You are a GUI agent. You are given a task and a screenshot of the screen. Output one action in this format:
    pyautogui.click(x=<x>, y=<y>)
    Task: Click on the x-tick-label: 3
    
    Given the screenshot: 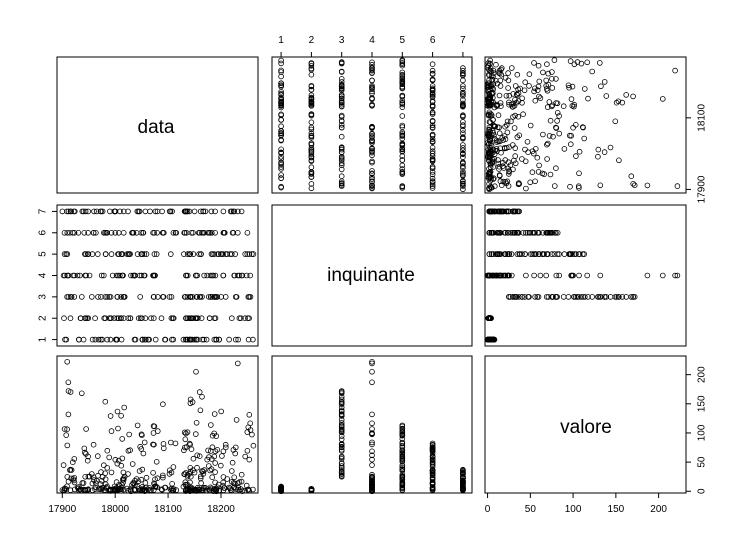 What is the action you would take?
    pyautogui.click(x=342, y=40)
    